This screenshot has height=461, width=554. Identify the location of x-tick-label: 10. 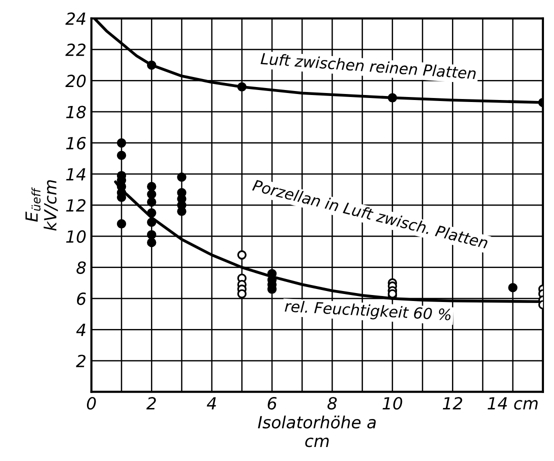
(392, 403).